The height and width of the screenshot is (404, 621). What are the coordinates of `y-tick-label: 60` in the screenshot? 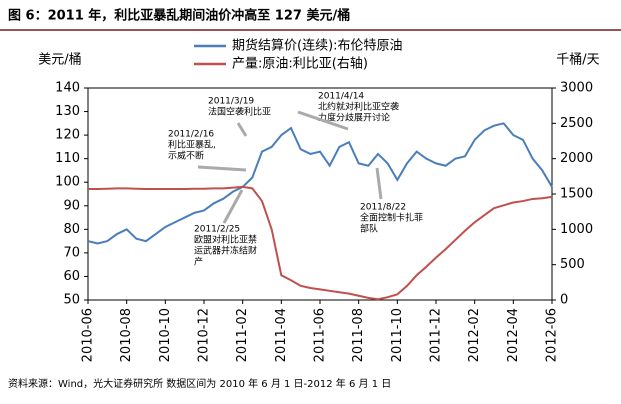 It's located at (71, 276).